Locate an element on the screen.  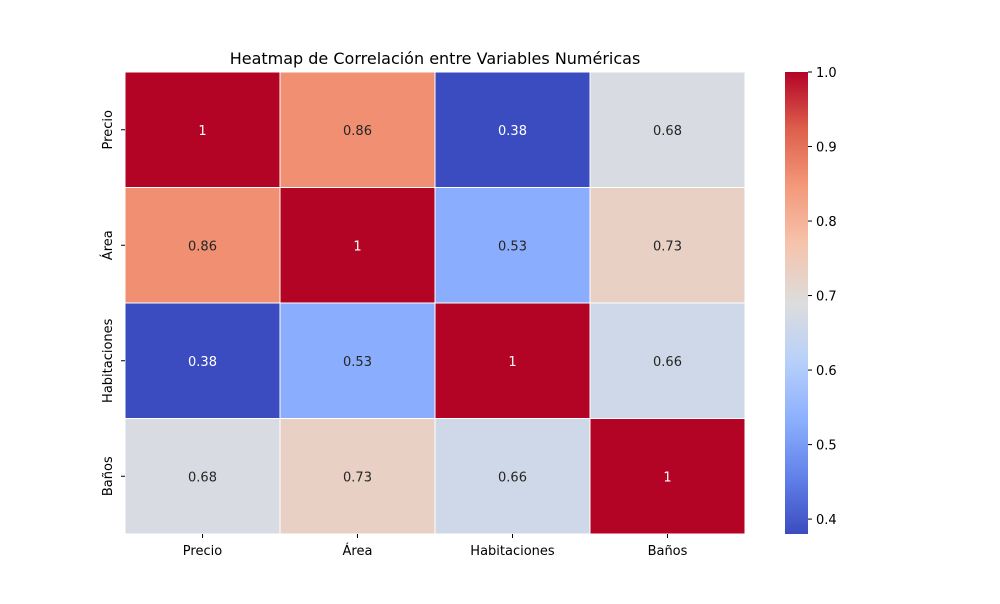
heatmap-cell-banos-area is located at coordinates (357, 476).